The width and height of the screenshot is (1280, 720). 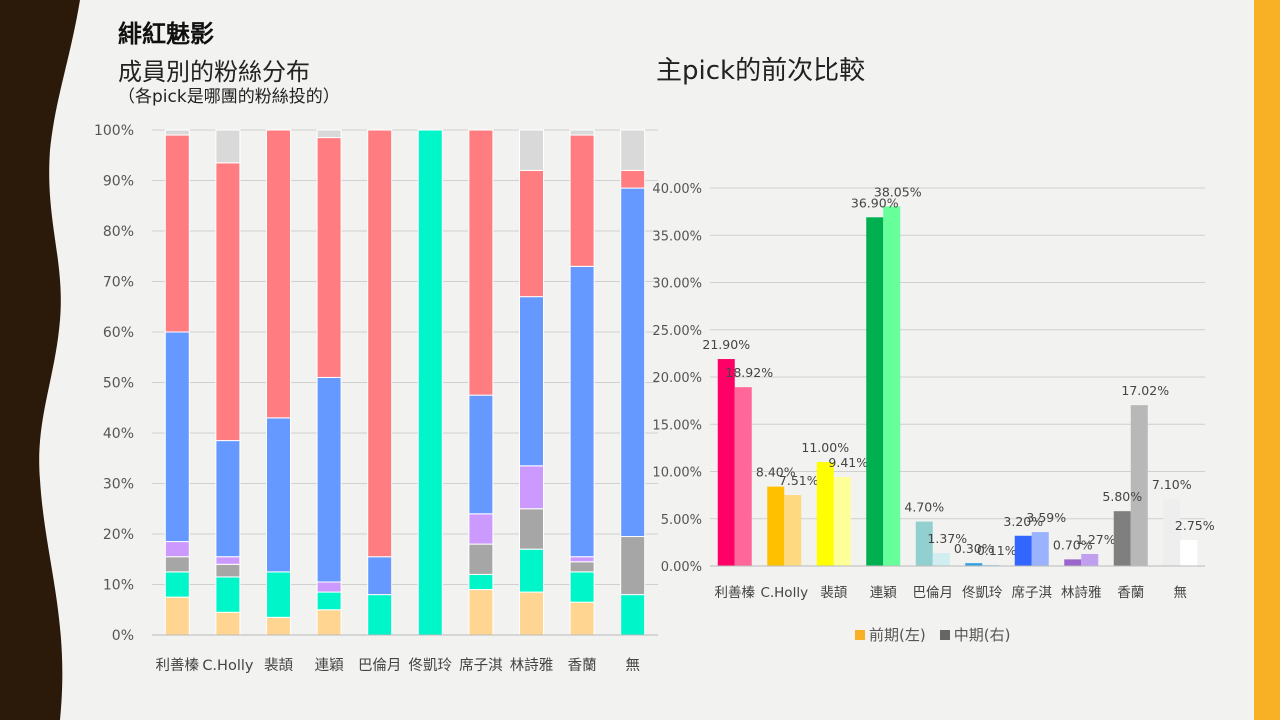 I want to click on left-y-tick: 20%, so click(x=118, y=535).